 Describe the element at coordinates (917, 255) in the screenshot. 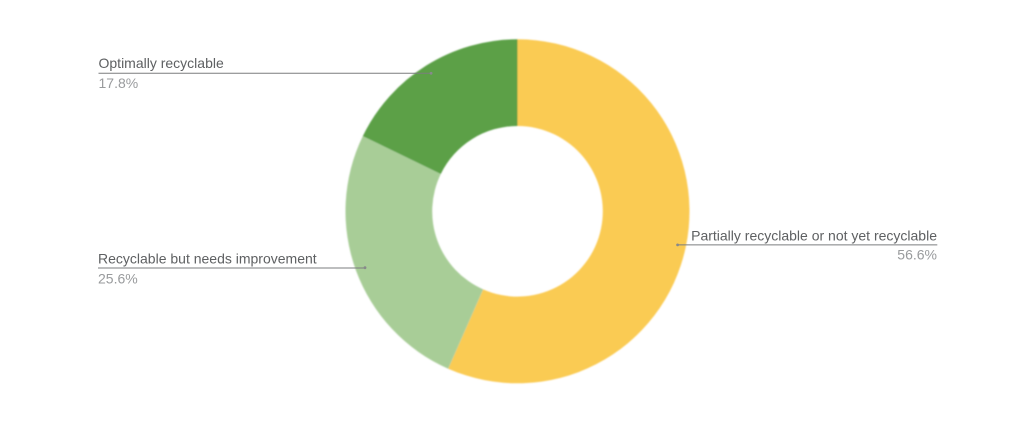

I see `svg-text: 56.6%` at that location.